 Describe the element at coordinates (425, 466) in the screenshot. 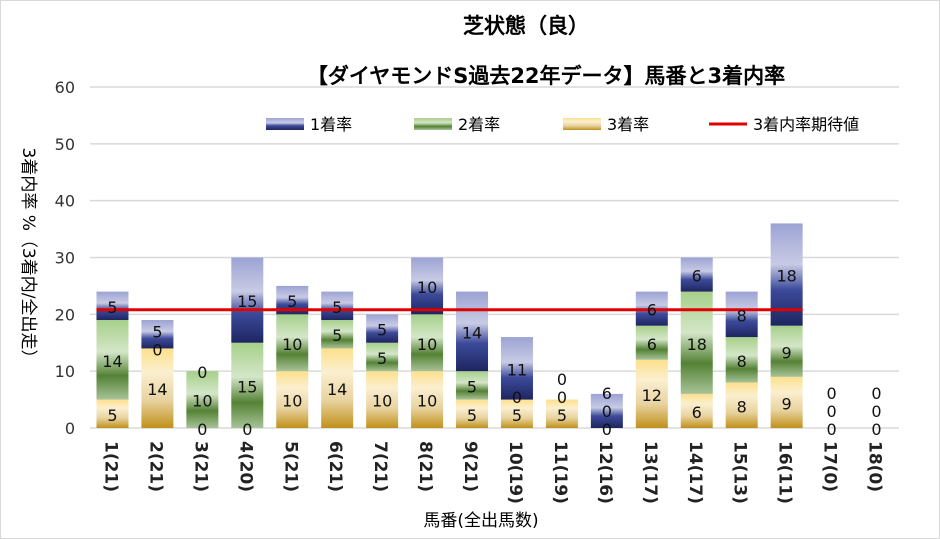

I see `x-tick-label: 8(21)` at that location.